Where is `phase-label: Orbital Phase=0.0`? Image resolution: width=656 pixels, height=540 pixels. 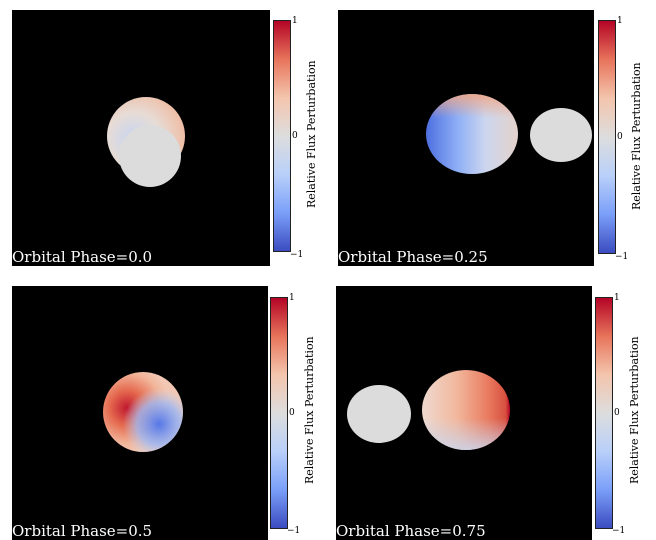
phase-label: Orbital Phase=0.0 is located at coordinates (82, 257).